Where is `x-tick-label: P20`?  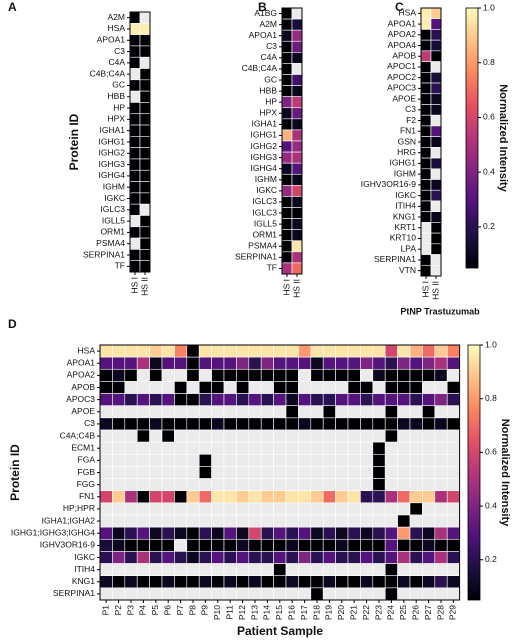
x-tick-label: P20 is located at coordinates (341, 612).